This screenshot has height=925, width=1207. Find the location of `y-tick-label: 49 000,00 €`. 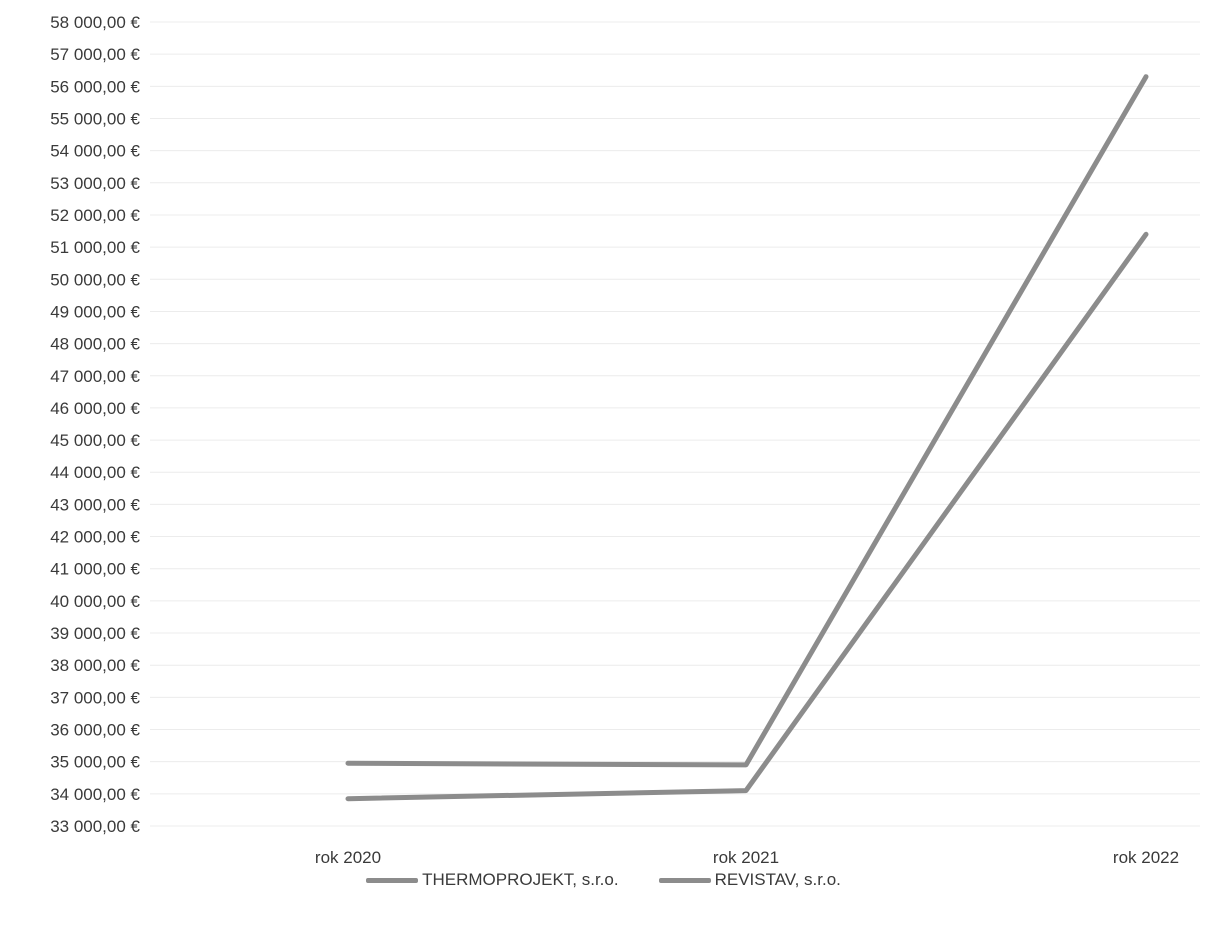

y-tick-label: 49 000,00 € is located at coordinates (95, 311).